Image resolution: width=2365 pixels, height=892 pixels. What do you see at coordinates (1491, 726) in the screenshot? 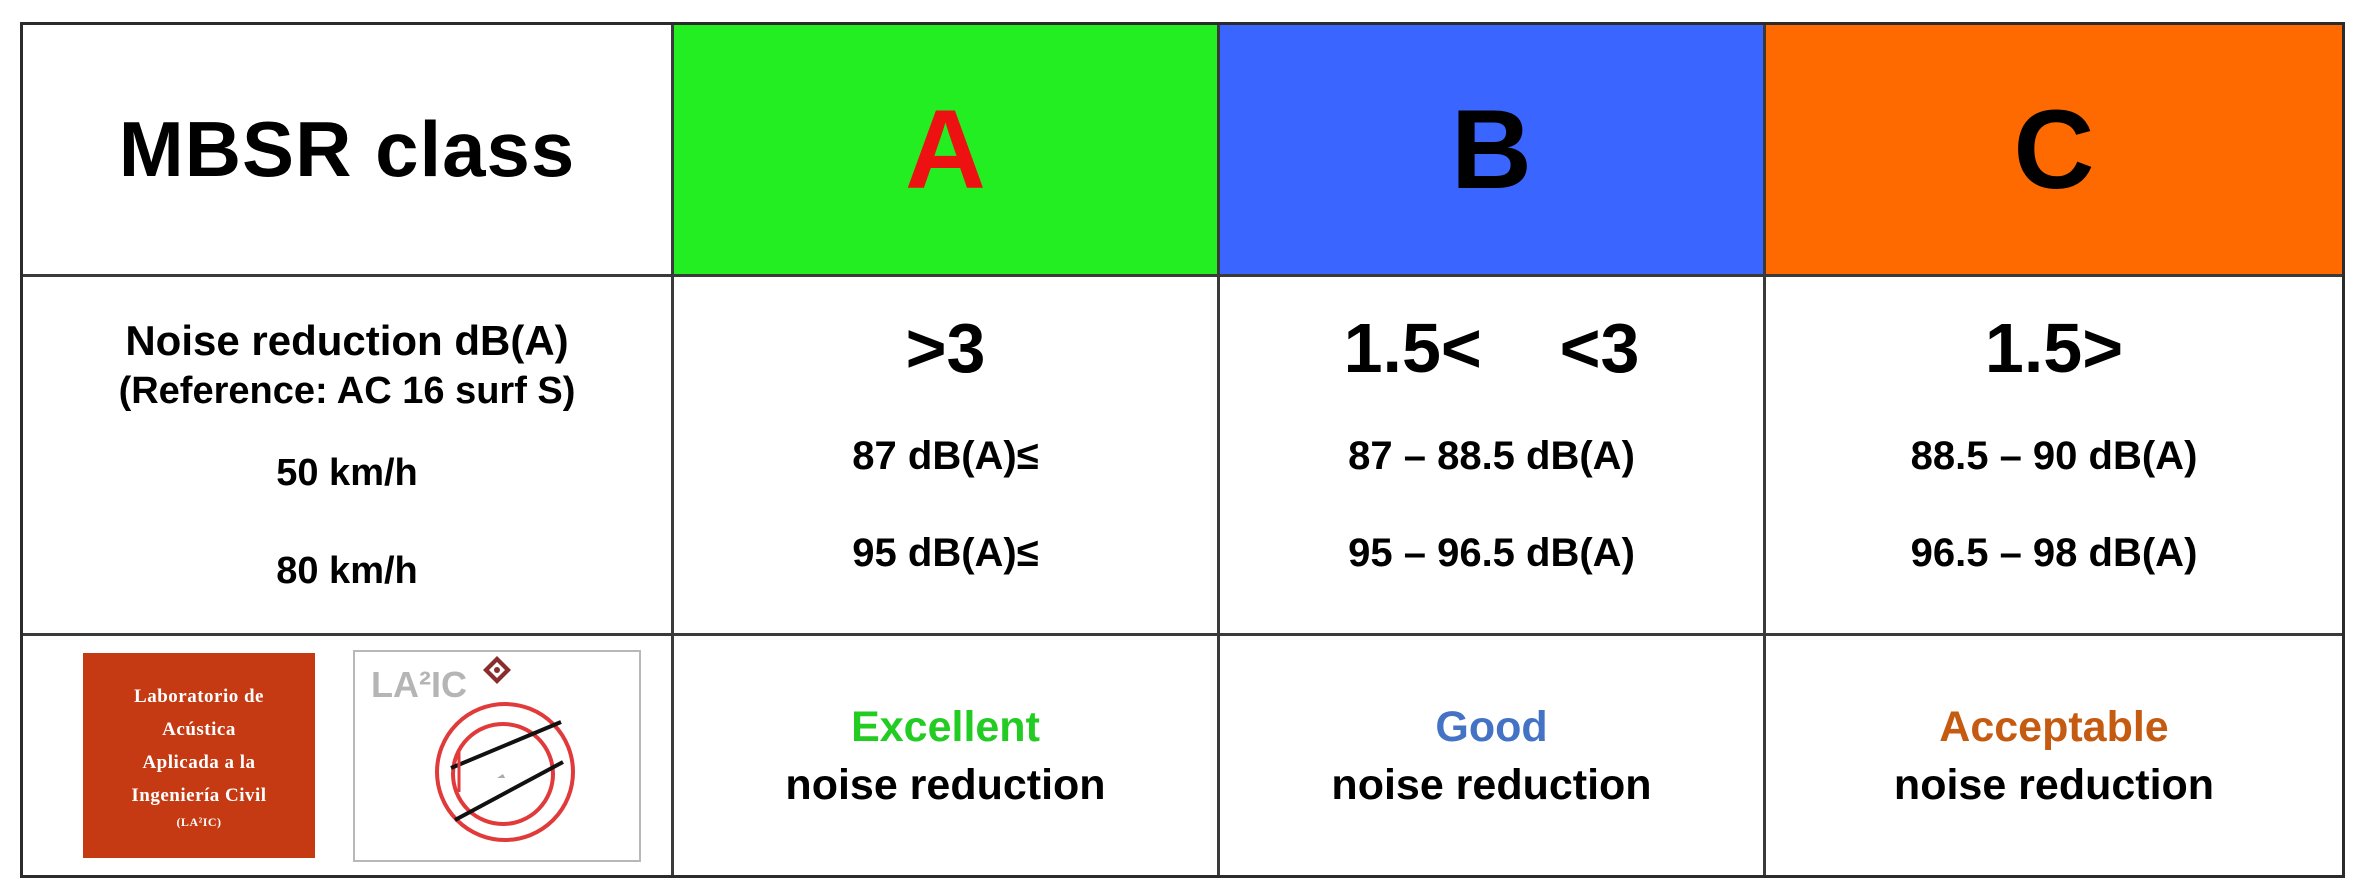
I see `class-b-rating: Good` at bounding box center [1491, 726].